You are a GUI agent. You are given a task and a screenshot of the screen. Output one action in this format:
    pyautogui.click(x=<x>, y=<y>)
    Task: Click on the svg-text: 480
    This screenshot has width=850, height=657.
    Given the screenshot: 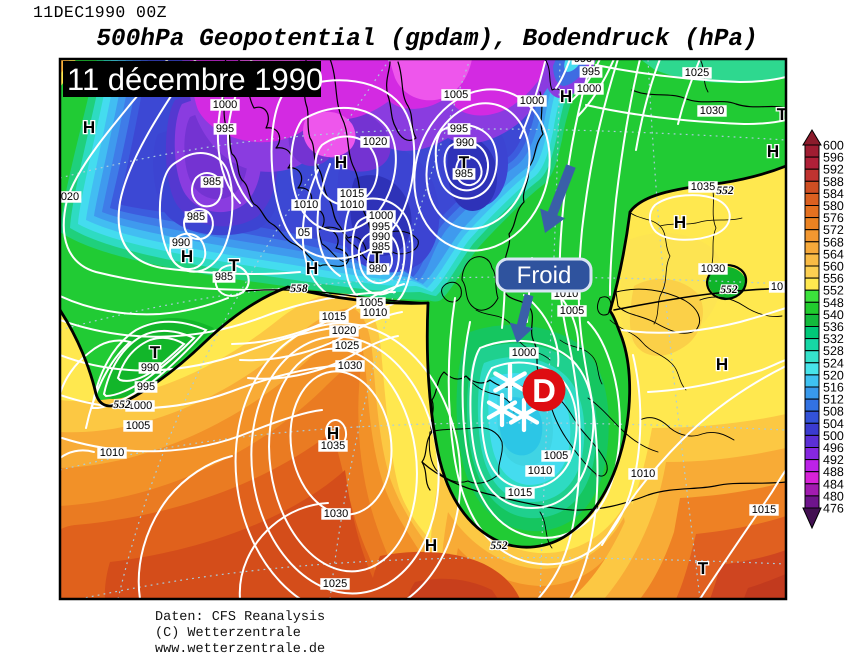 What is the action you would take?
    pyautogui.click(x=833, y=496)
    